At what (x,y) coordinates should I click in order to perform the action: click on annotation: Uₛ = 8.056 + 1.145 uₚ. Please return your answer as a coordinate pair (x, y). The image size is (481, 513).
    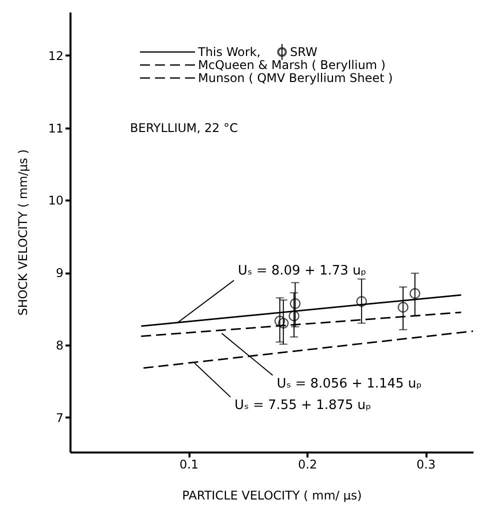
    Looking at the image, I should click on (349, 384).